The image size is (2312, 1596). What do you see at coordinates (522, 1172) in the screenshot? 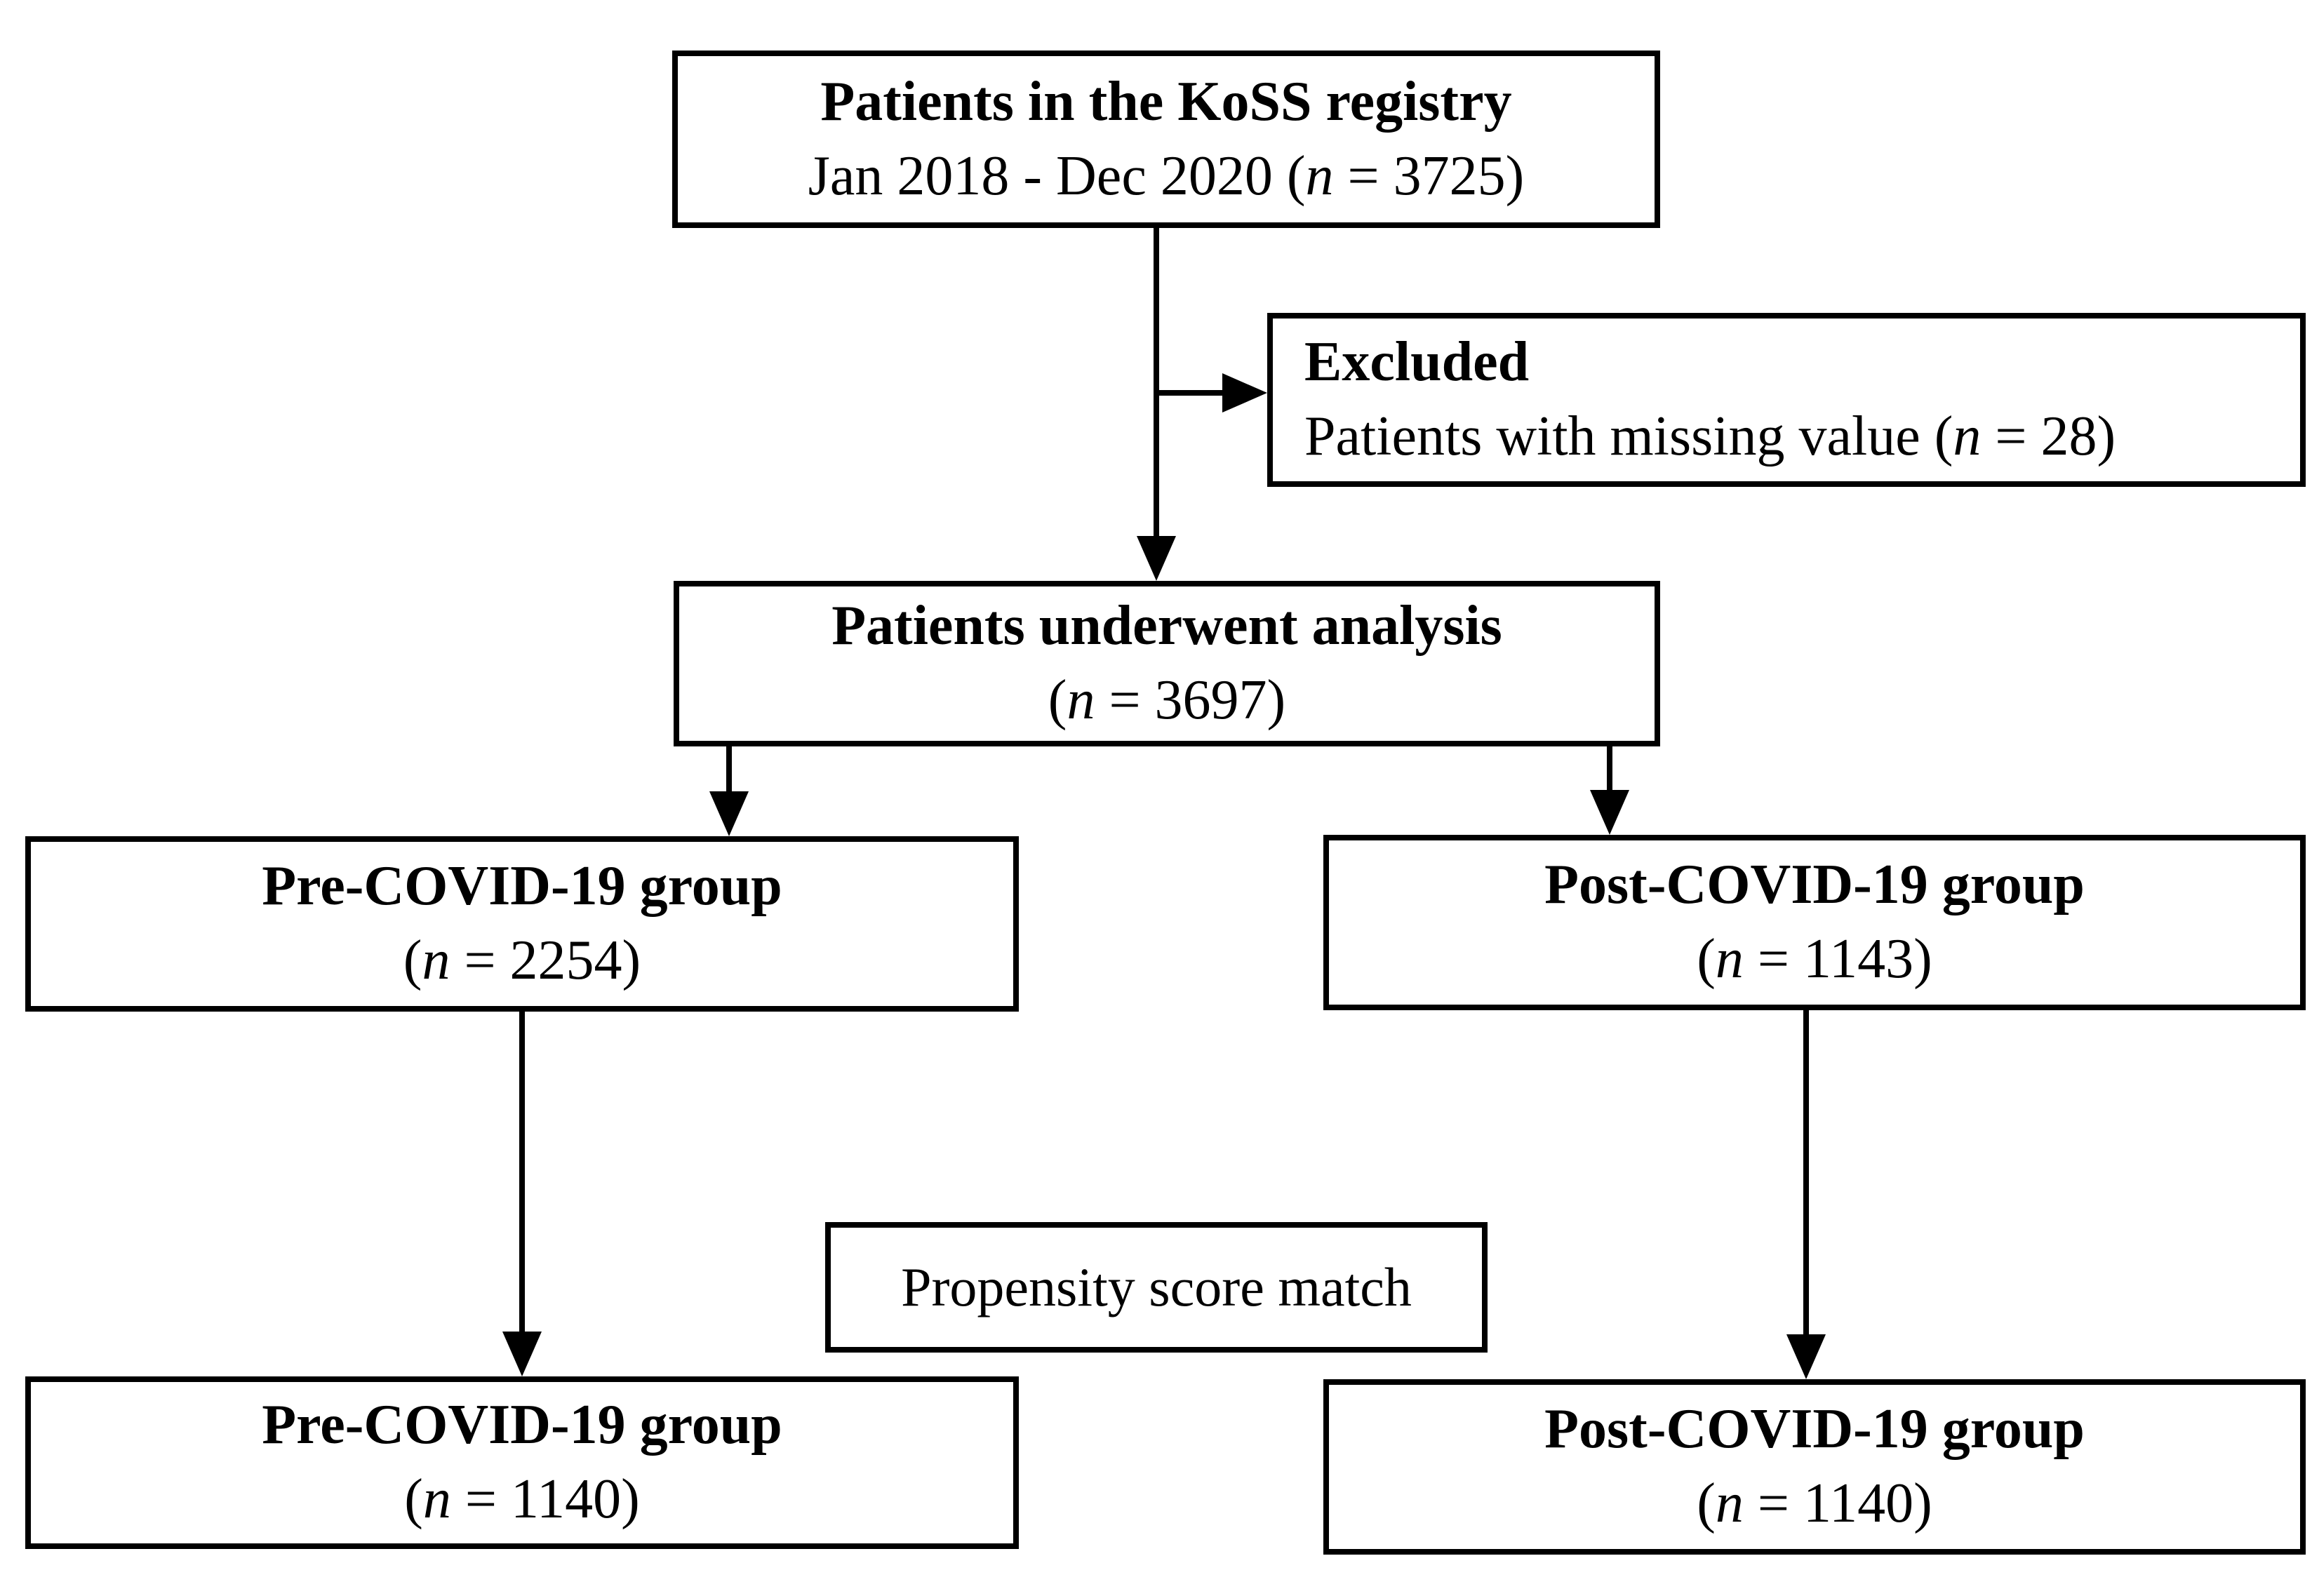
I see `connector-pre-group-to-matched` at bounding box center [522, 1172].